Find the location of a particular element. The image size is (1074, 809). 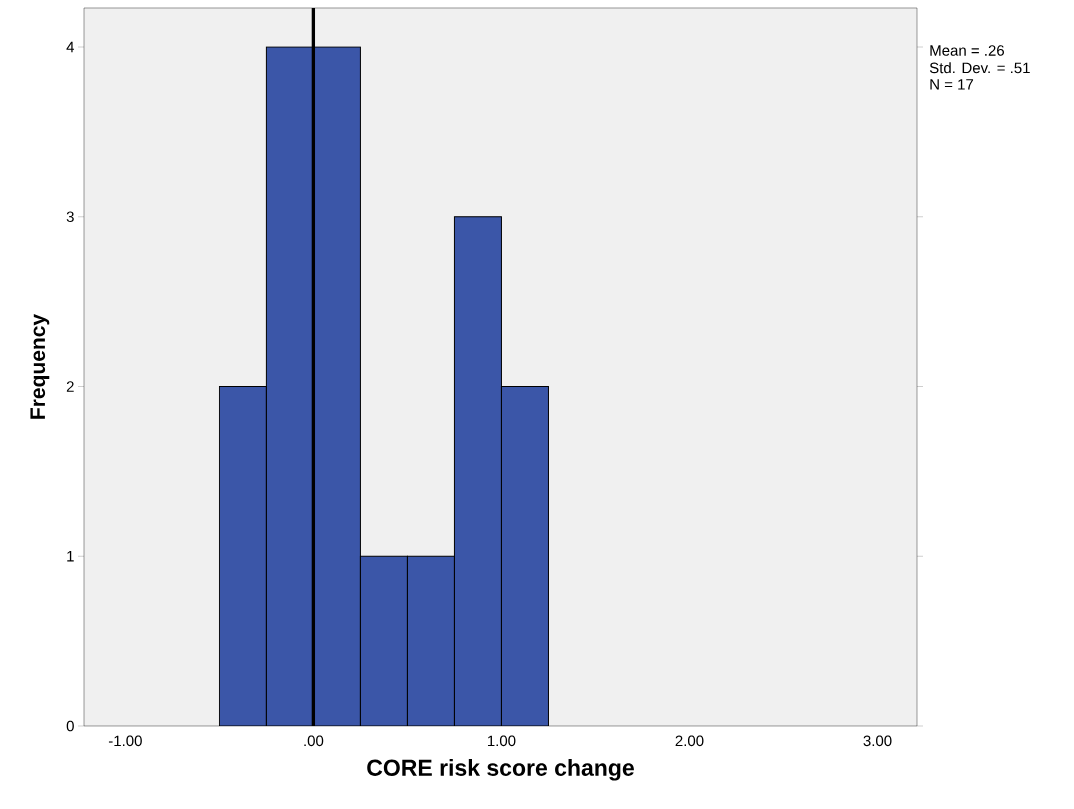

text: Mean = .26 is located at coordinates (967, 50).